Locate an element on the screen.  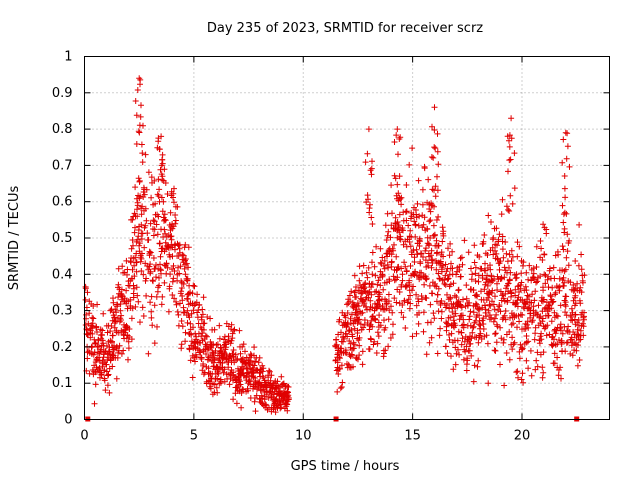
x-tick-label: 10 is located at coordinates (303, 436).